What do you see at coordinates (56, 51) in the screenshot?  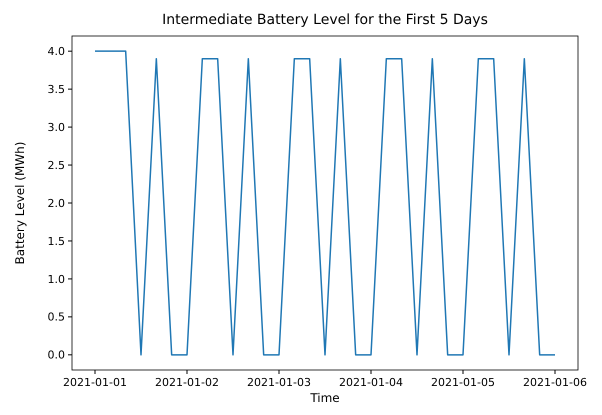 I see `y-tick-label: 4.0` at bounding box center [56, 51].